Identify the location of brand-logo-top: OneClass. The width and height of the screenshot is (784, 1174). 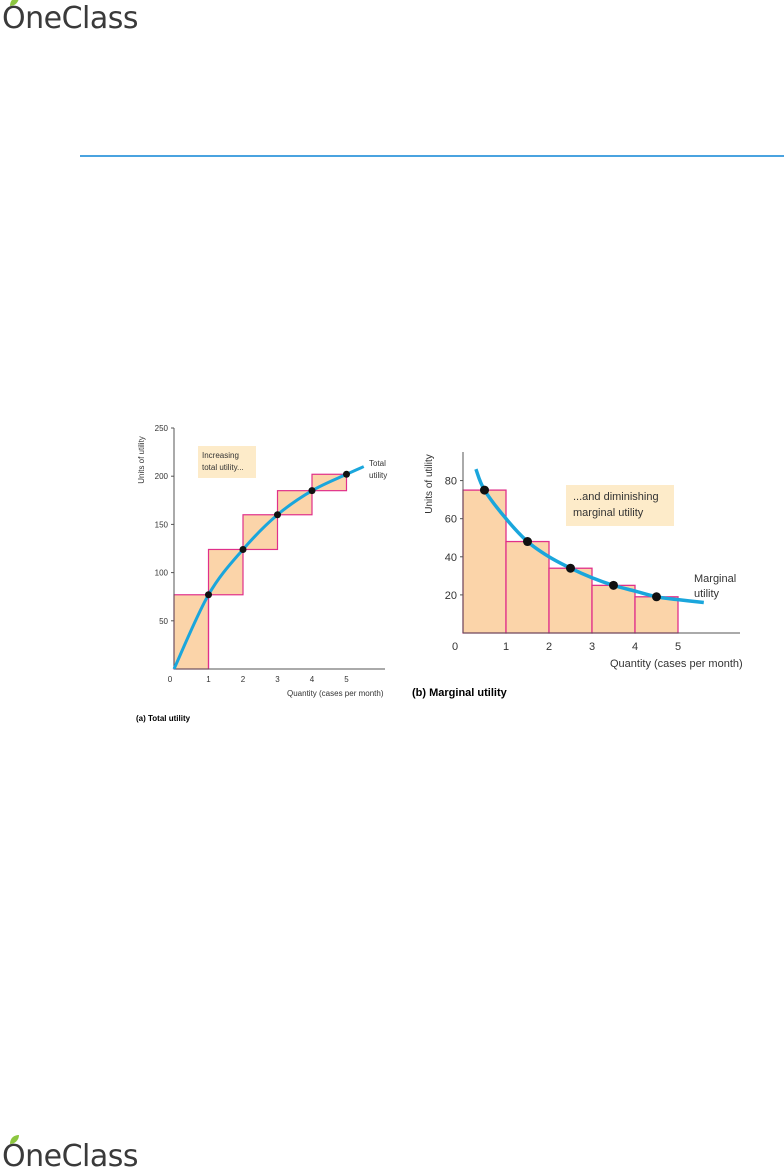
(70, 18).